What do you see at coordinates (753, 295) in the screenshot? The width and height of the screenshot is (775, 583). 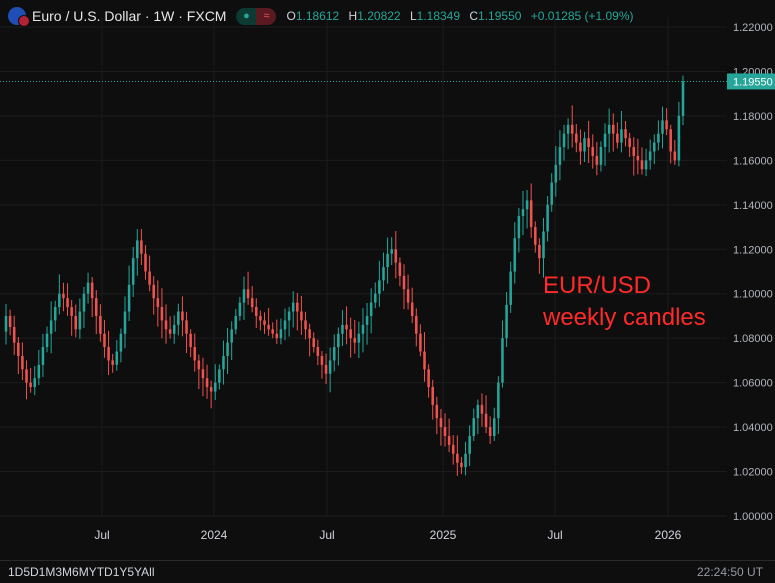 I see `y-tick-label: 1.10000` at bounding box center [753, 295].